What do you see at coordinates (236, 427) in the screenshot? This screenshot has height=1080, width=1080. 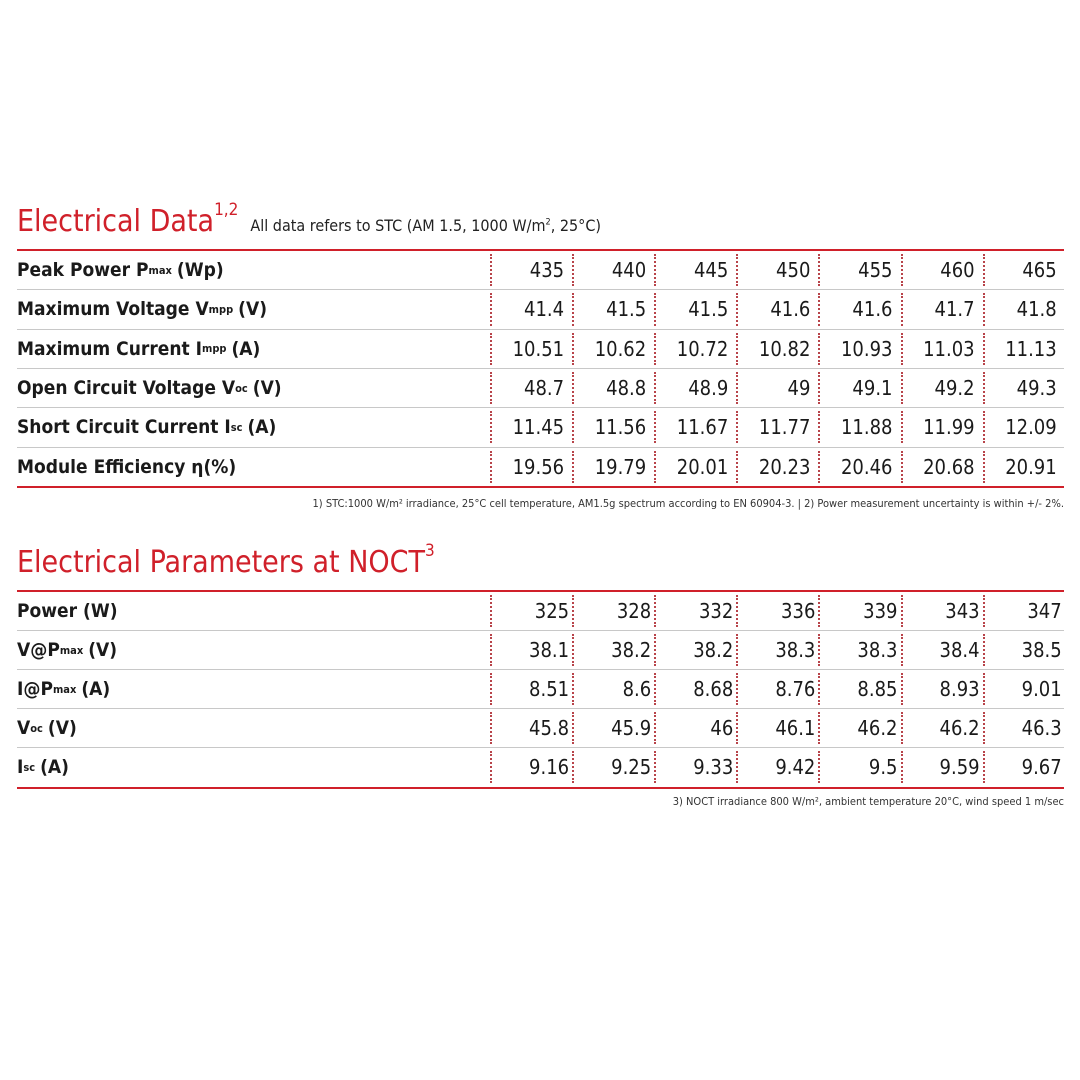 I see `label-sub: sc` at bounding box center [236, 427].